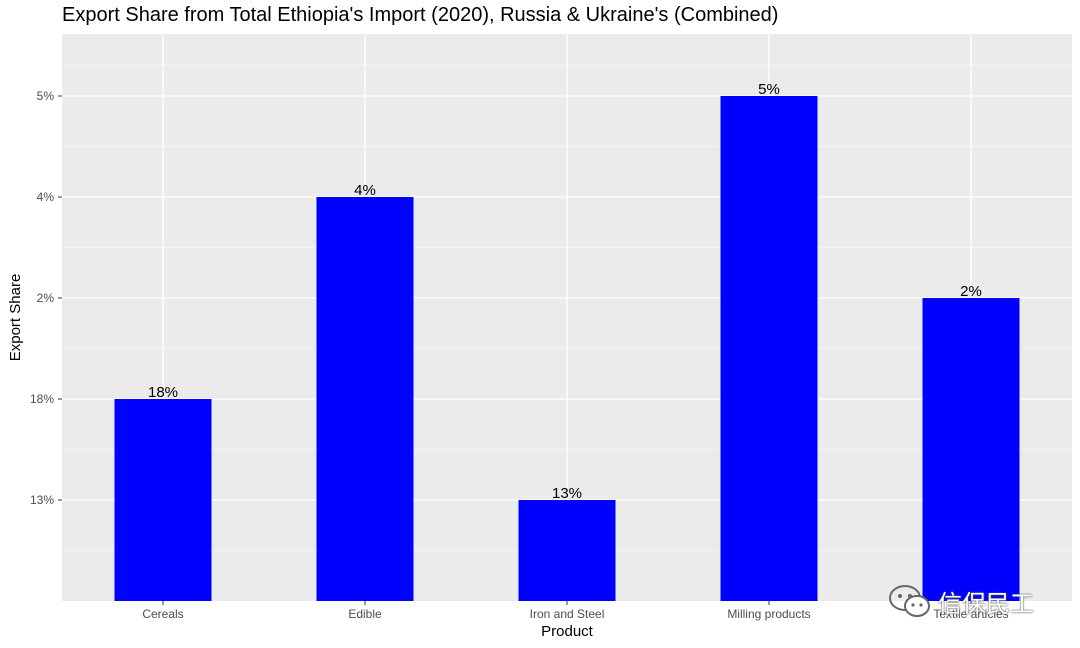 The height and width of the screenshot is (648, 1080). I want to click on watermark: 信保民工, so click(961, 601).